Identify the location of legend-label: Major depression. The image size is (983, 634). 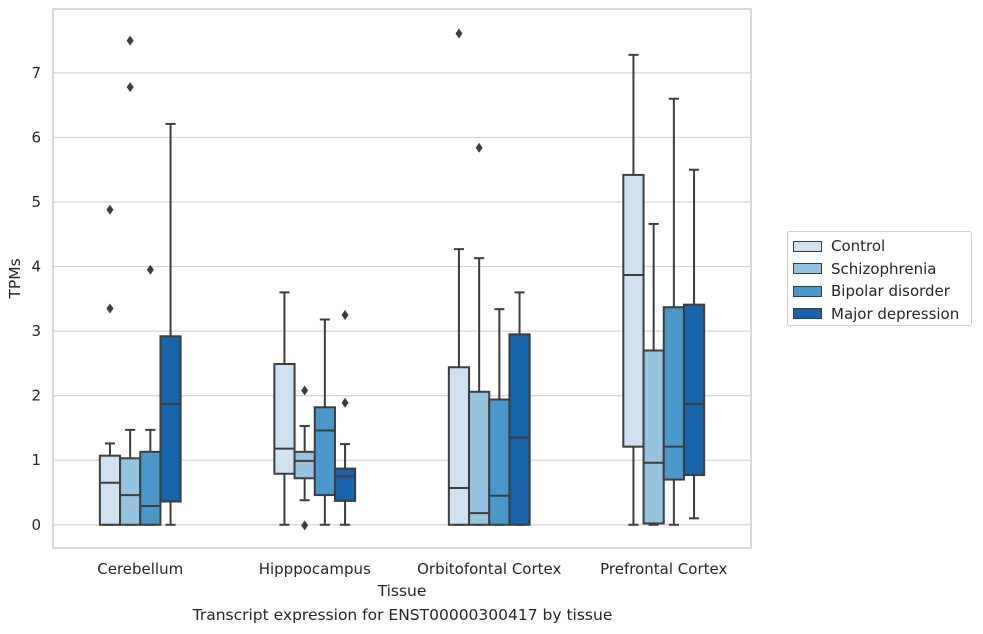
(895, 313).